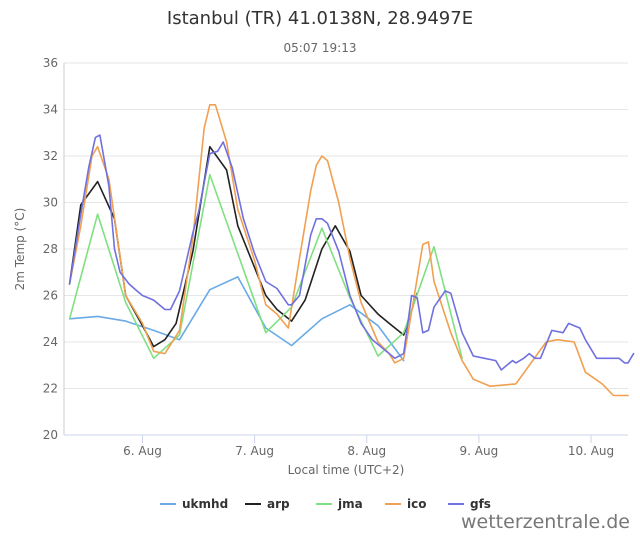  Describe the element at coordinates (50, 435) in the screenshot. I see `y-tick-label: 20` at that location.